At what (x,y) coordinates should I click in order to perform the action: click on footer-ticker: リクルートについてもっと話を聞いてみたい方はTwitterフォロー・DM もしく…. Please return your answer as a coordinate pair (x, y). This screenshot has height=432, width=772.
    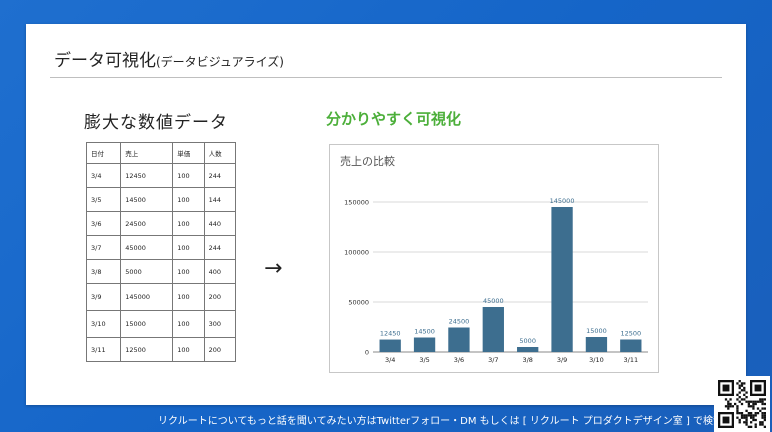
    Looking at the image, I should click on (446, 421).